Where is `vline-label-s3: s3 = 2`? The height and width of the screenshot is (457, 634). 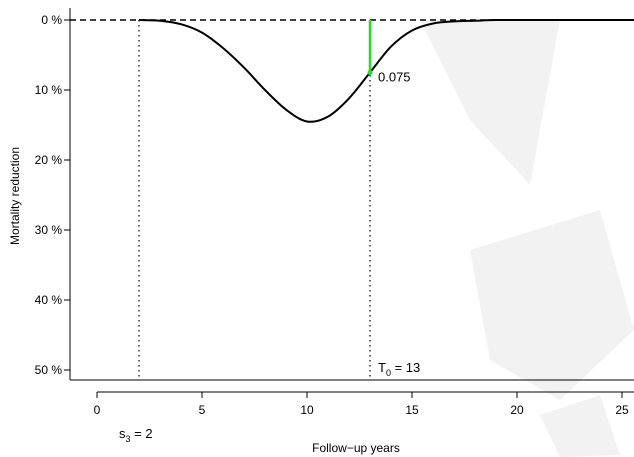 vline-label-s3: s3 = 2 is located at coordinates (136, 435).